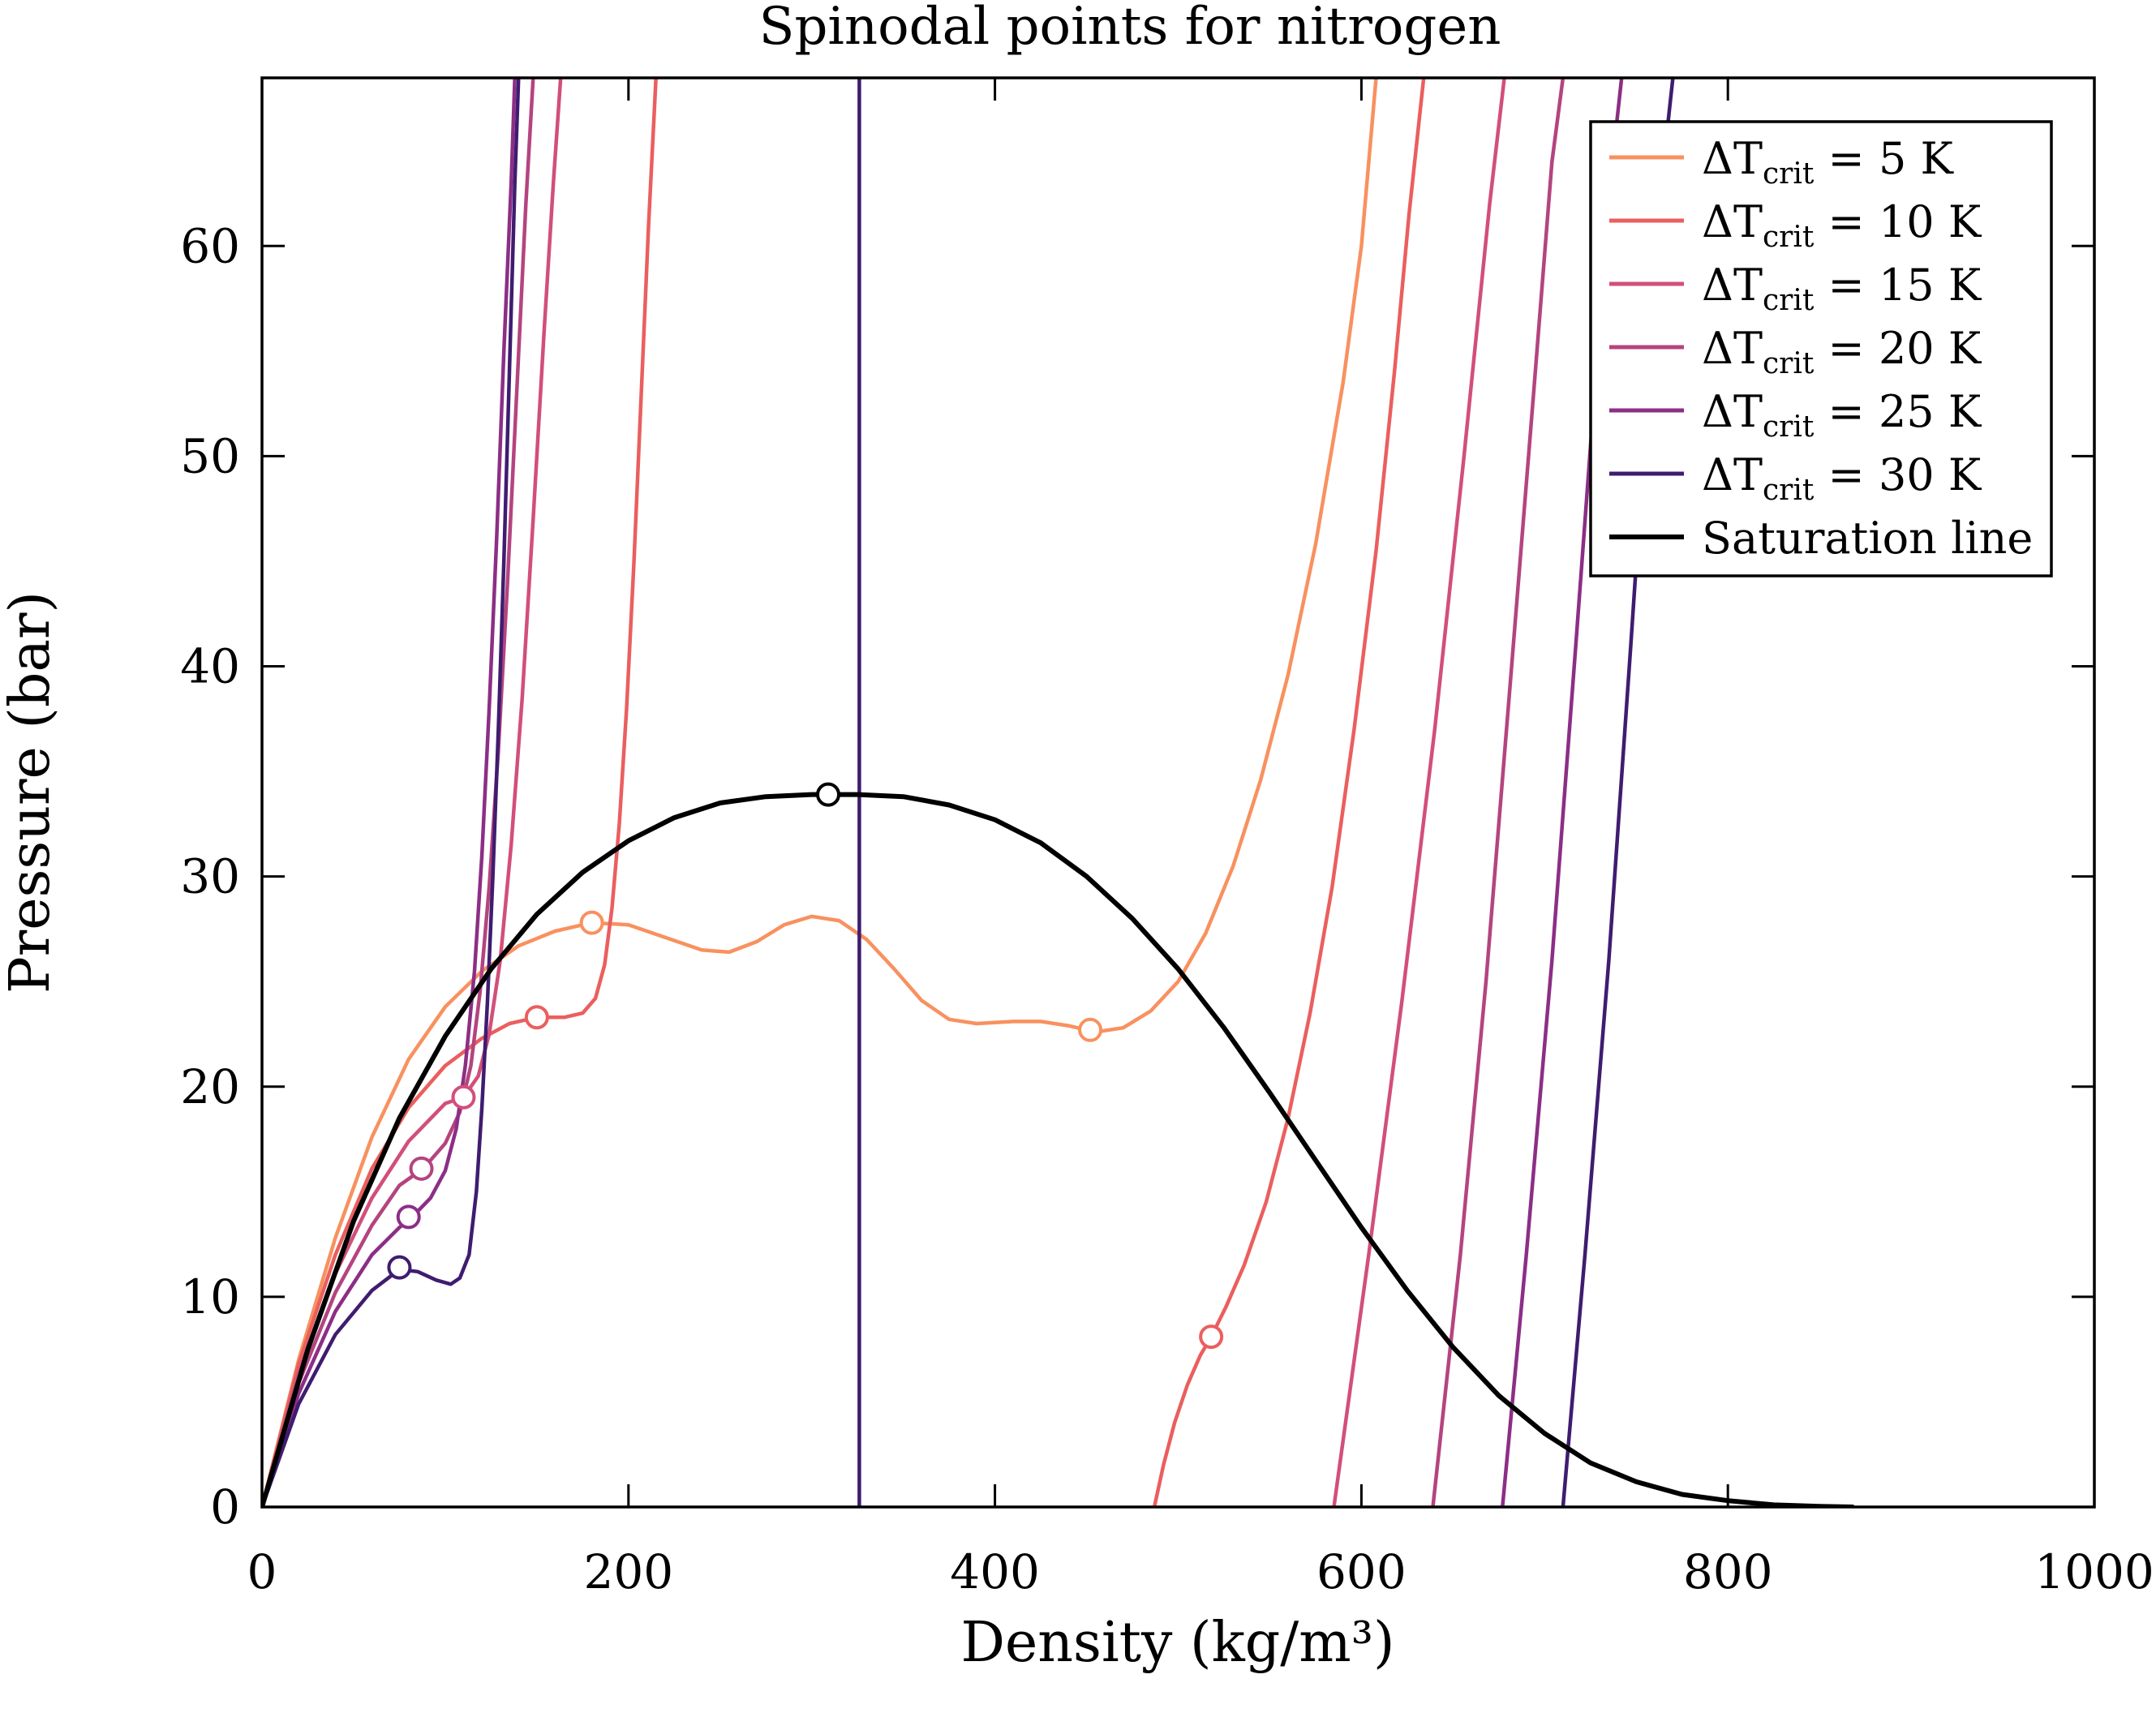 This screenshot has width=2156, height=1713. I want to click on x-tick-label: 1000, so click(2094, 1571).